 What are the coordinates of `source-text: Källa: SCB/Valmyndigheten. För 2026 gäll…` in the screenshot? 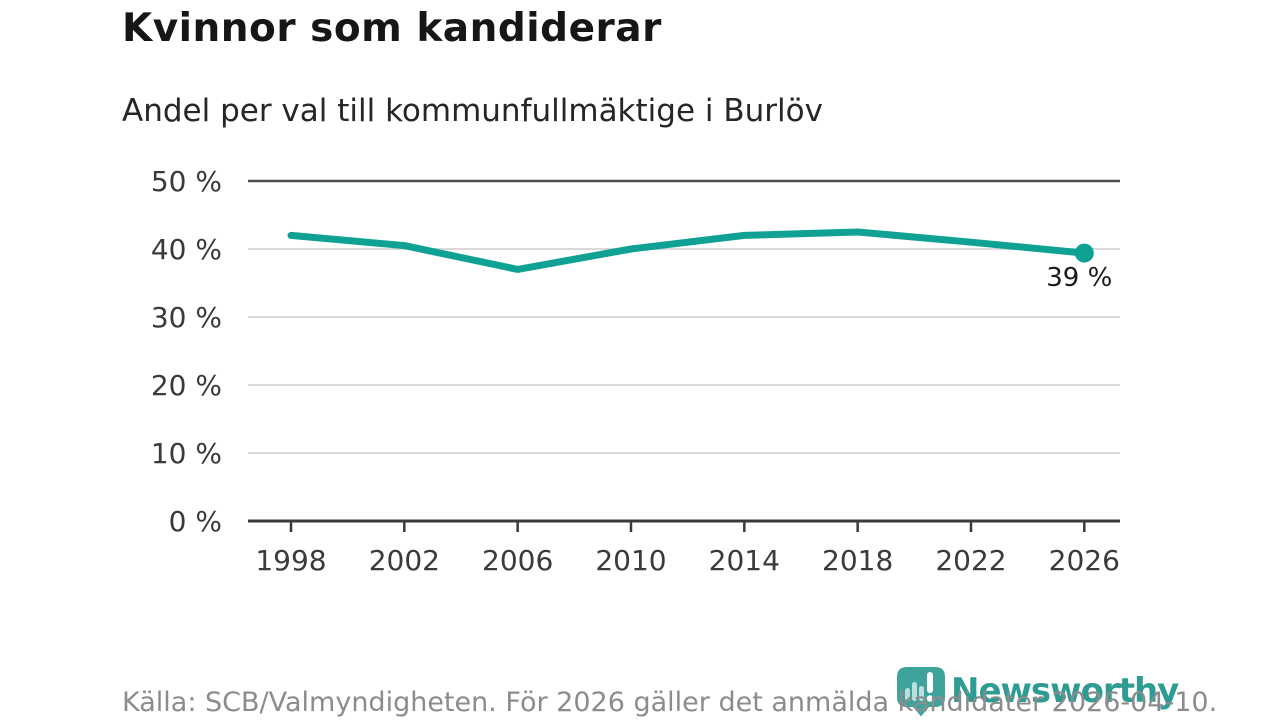 It's located at (670, 702).